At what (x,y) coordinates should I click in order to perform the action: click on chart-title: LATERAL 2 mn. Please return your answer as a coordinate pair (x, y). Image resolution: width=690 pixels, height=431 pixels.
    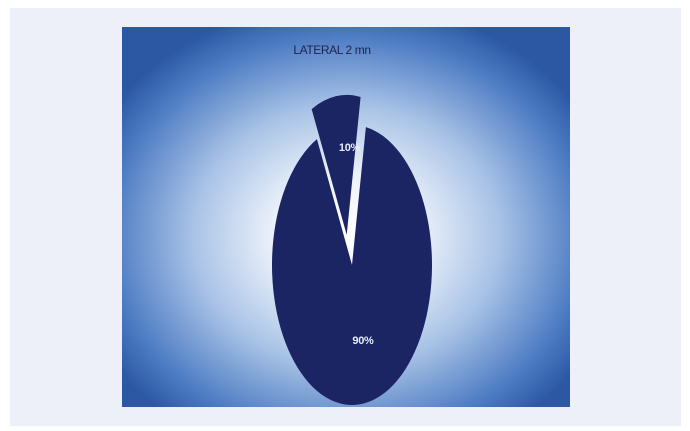
    Looking at the image, I should click on (331, 50).